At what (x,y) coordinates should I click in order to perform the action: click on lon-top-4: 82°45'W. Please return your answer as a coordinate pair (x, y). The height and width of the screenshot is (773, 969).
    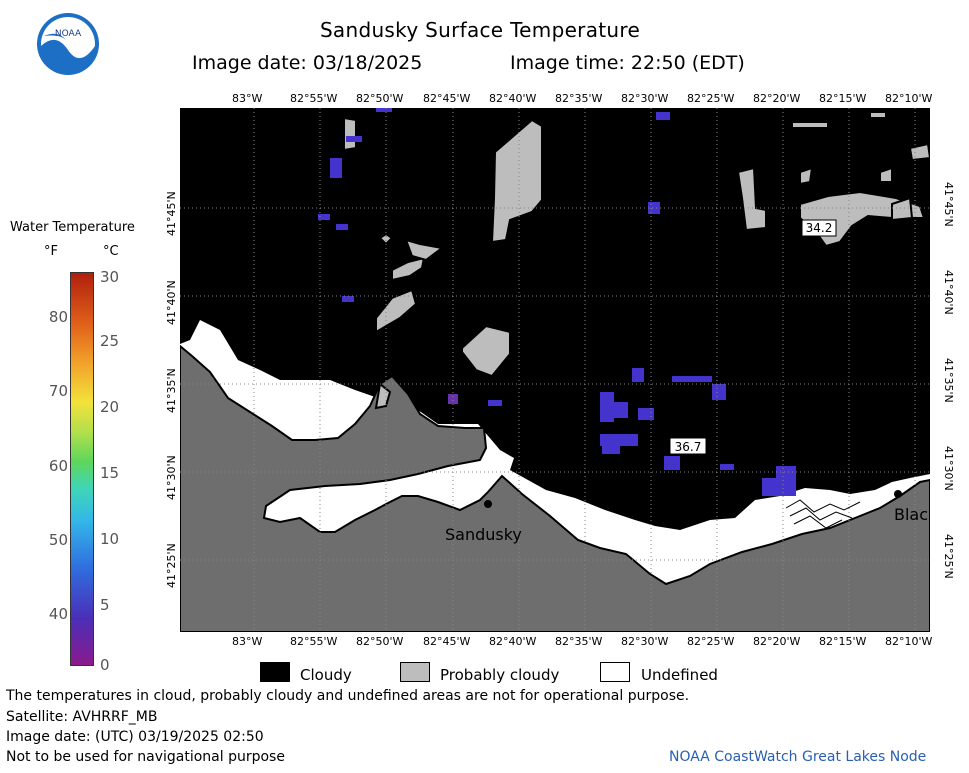
    Looking at the image, I should click on (447, 98).